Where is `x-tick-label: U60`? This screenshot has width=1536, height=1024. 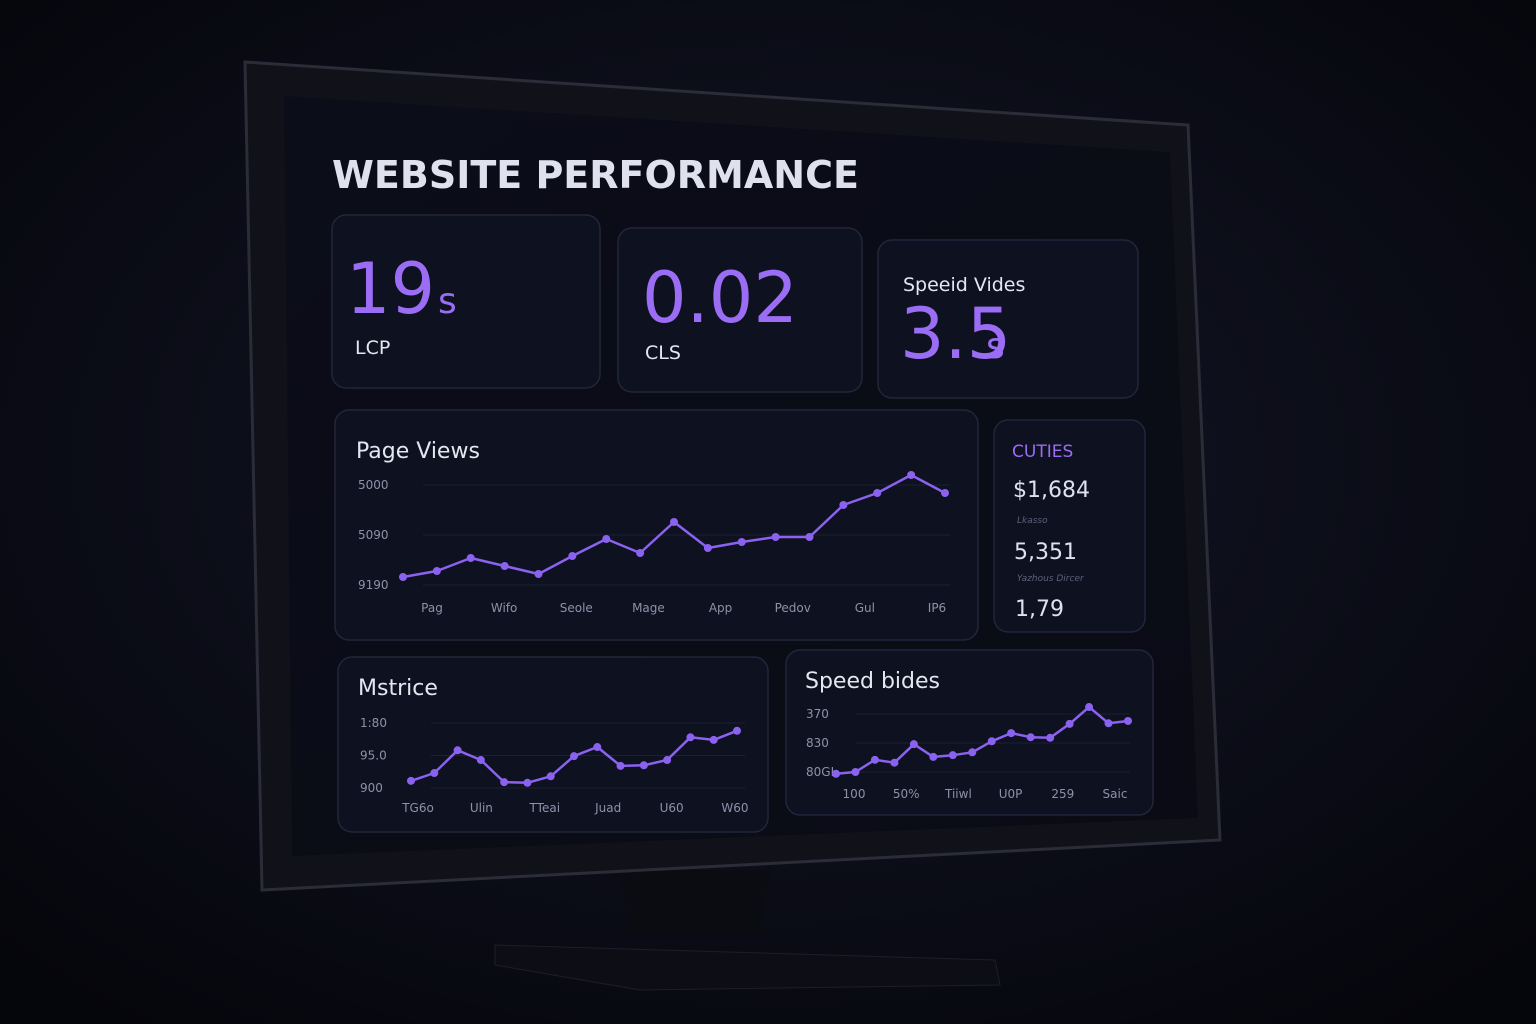 x-tick-label: U60 is located at coordinates (672, 808).